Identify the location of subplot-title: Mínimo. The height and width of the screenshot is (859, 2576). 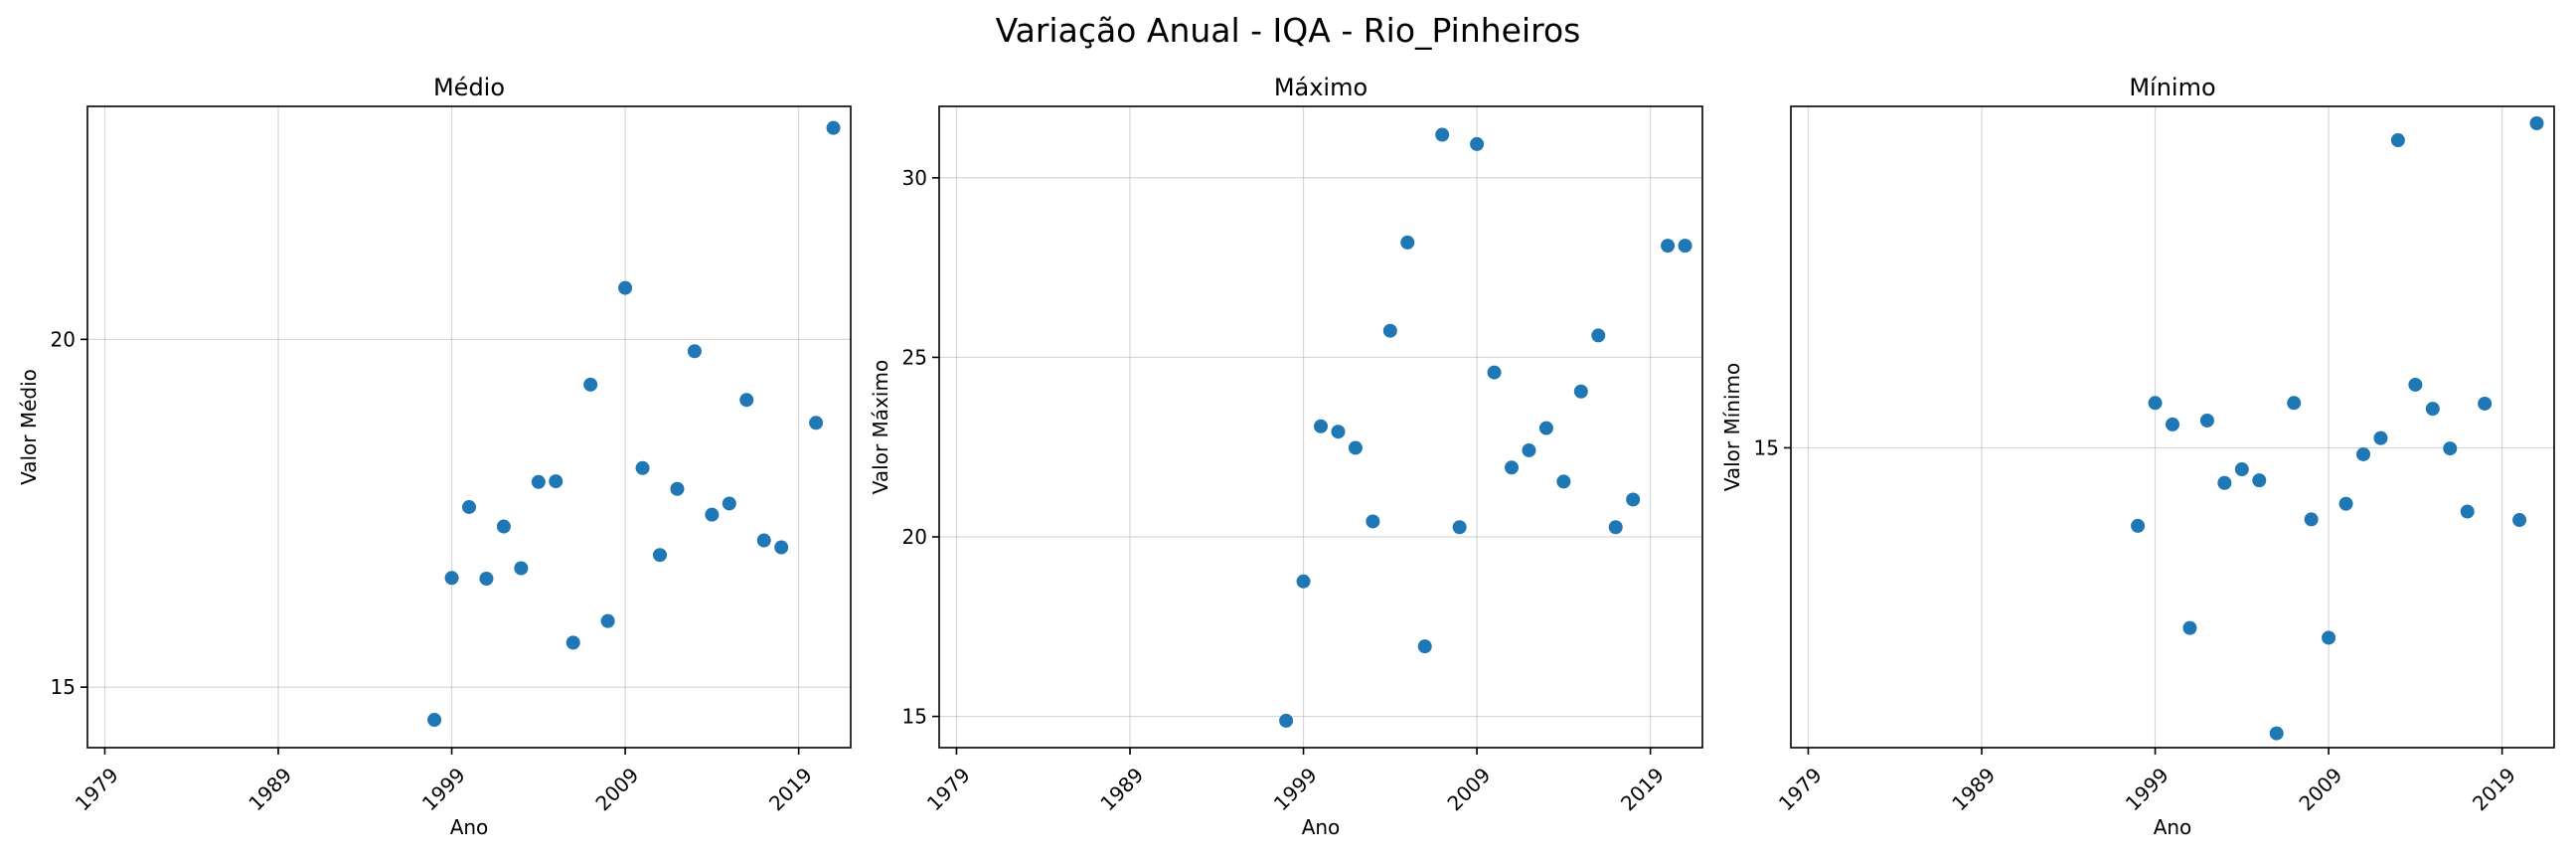
(2172, 87).